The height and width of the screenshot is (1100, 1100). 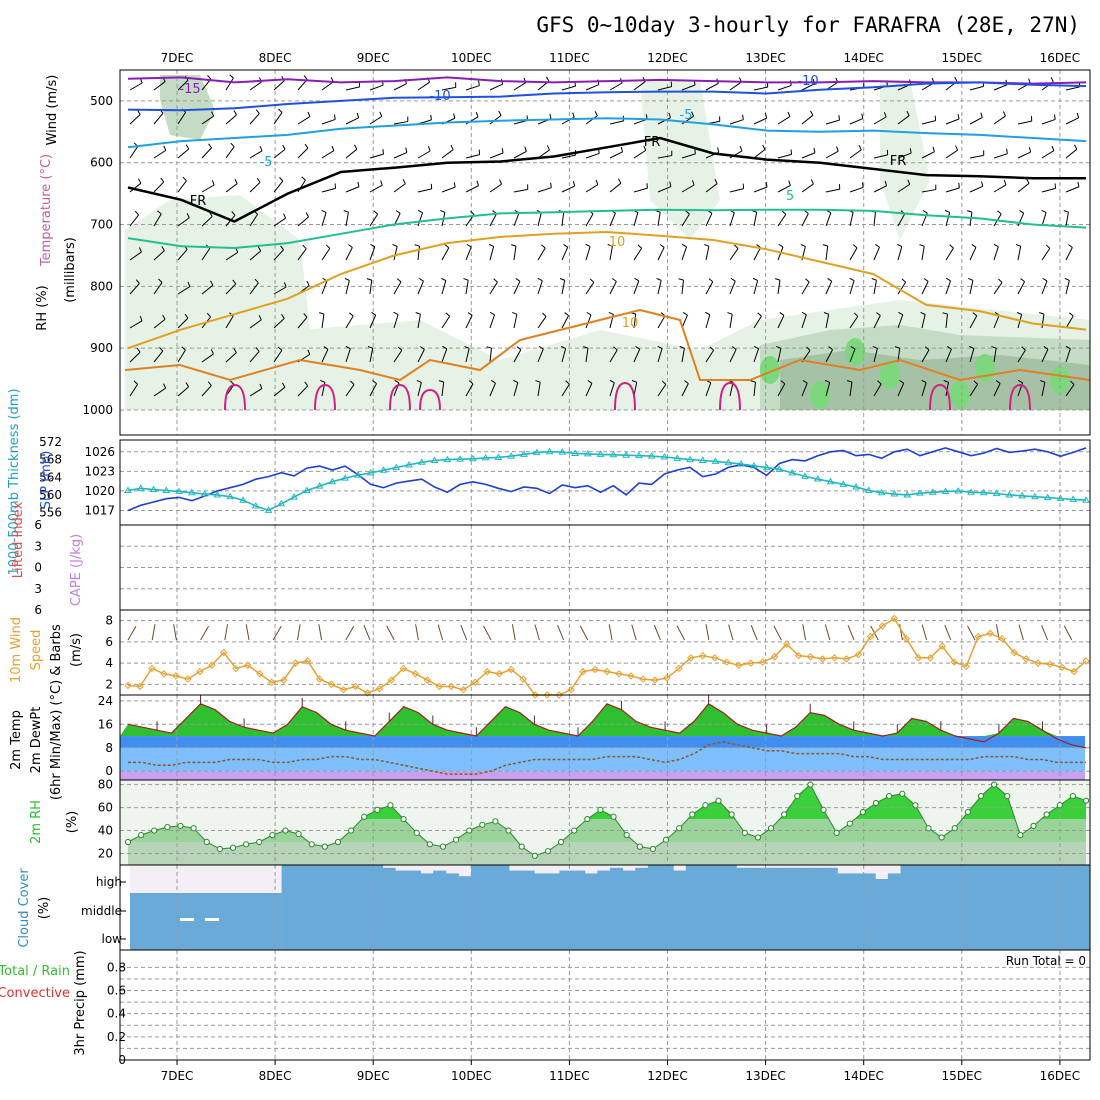 I want to click on axis-tick-label: 40, so click(x=105, y=831).